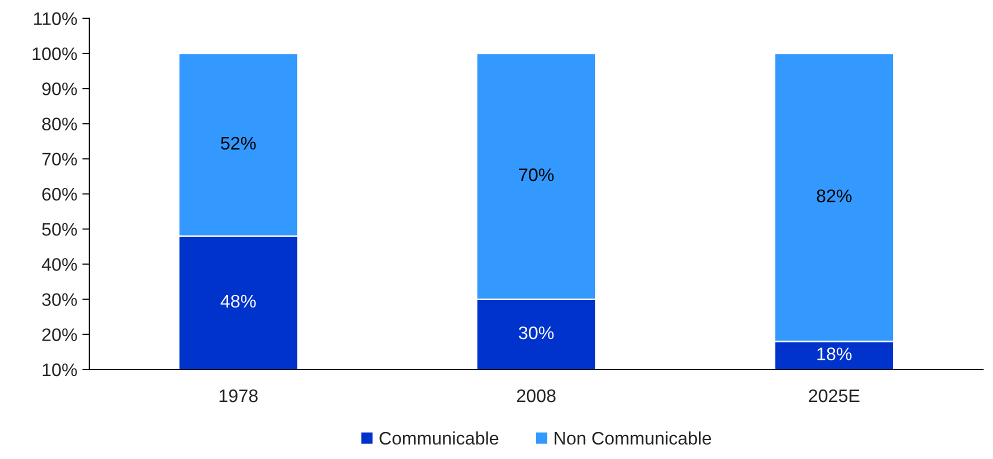 This screenshot has width=993, height=459. What do you see at coordinates (536, 175) in the screenshot?
I see `data-label: 70%` at bounding box center [536, 175].